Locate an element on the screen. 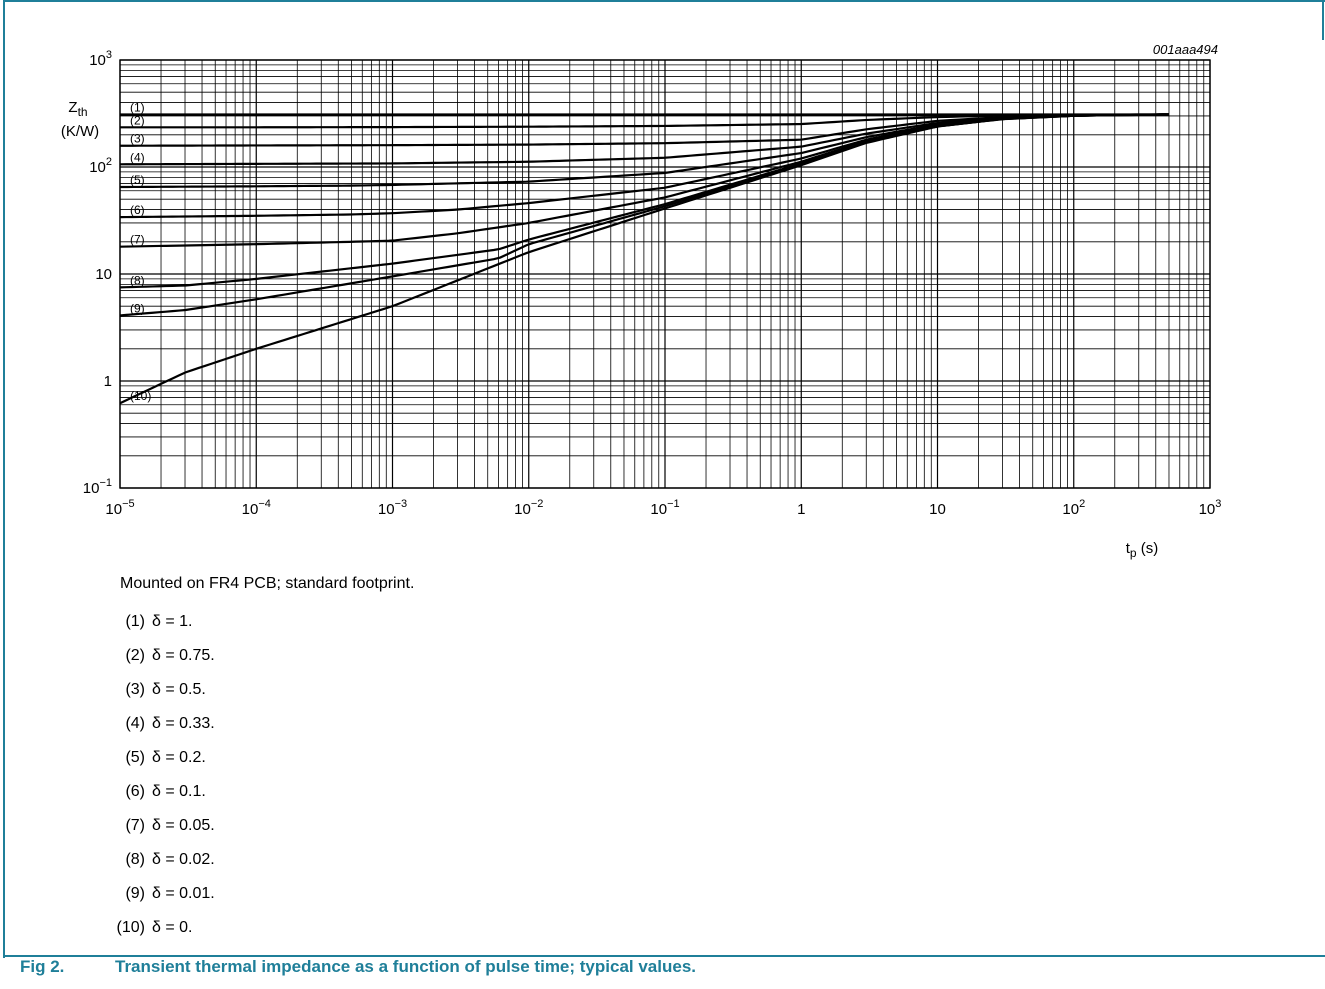 Image resolution: width=1325 pixels, height=989 pixels. x-tick-label: 10⁻⁴ is located at coordinates (256, 508).